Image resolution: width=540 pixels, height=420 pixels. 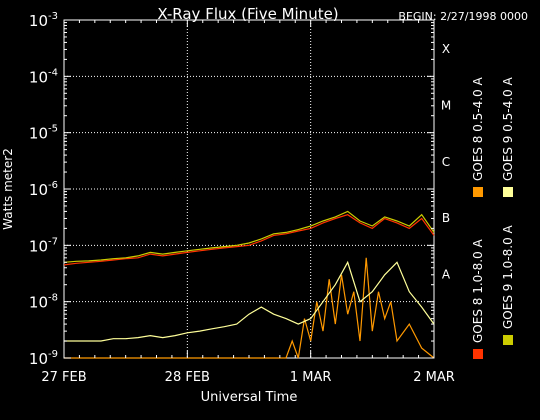 I want to click on flare-class-label: B, so click(x=446, y=218).